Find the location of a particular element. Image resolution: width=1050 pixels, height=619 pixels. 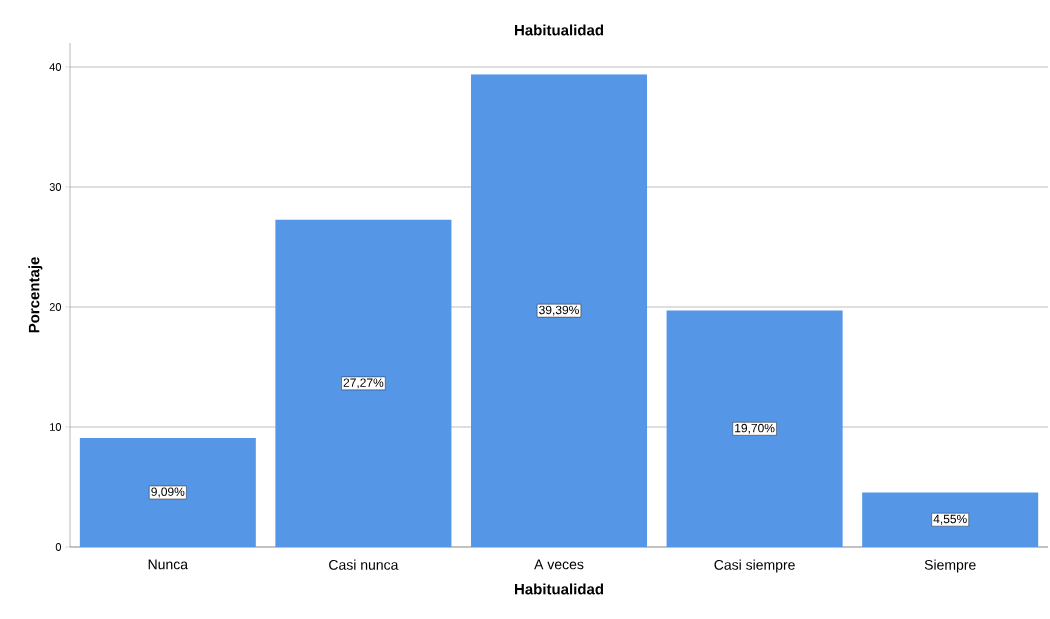

data-label: 27,27% is located at coordinates (363, 383).